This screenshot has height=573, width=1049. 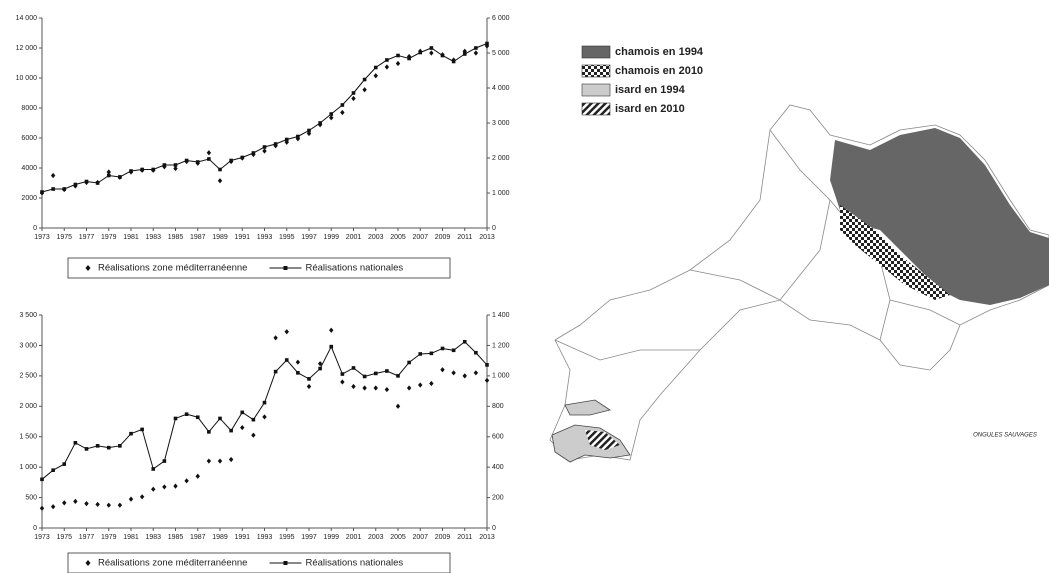 I want to click on legend-label: chamois en 2010, so click(x=659, y=71).